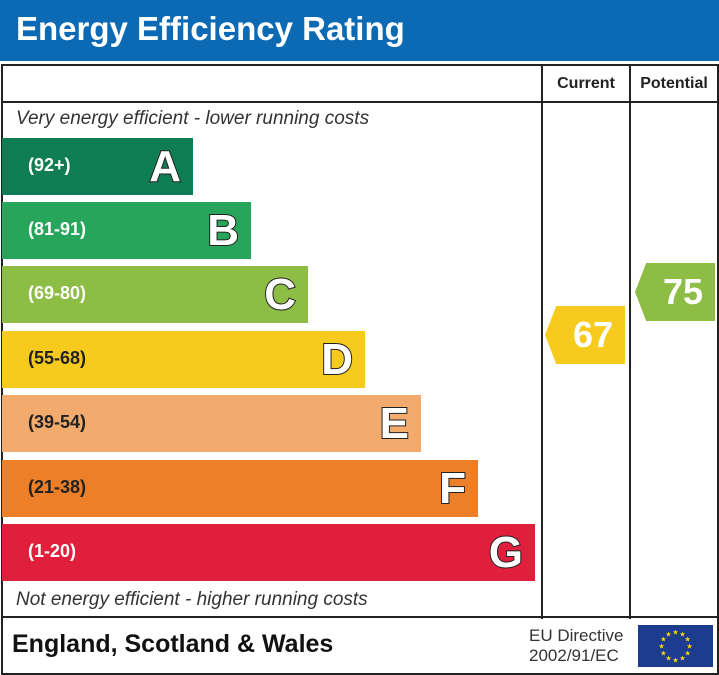  Describe the element at coordinates (337, 359) in the screenshot. I see `band-letter: D` at that location.